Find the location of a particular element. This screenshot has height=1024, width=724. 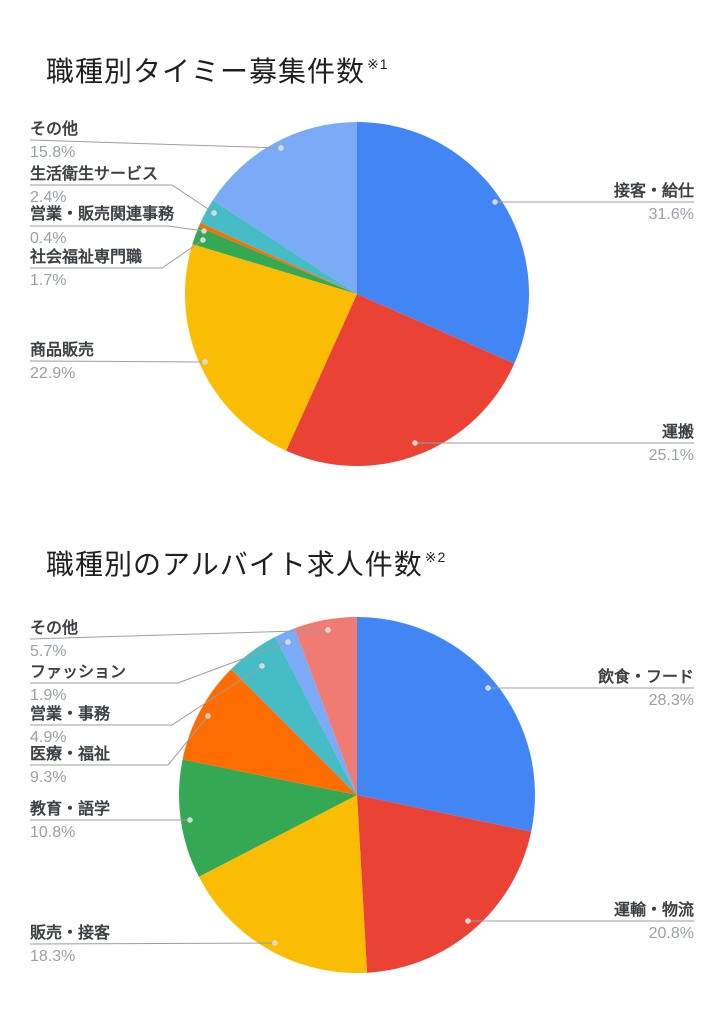

chart-1-title: 職種別タイミー募集件数 ※1 is located at coordinates (217, 70).